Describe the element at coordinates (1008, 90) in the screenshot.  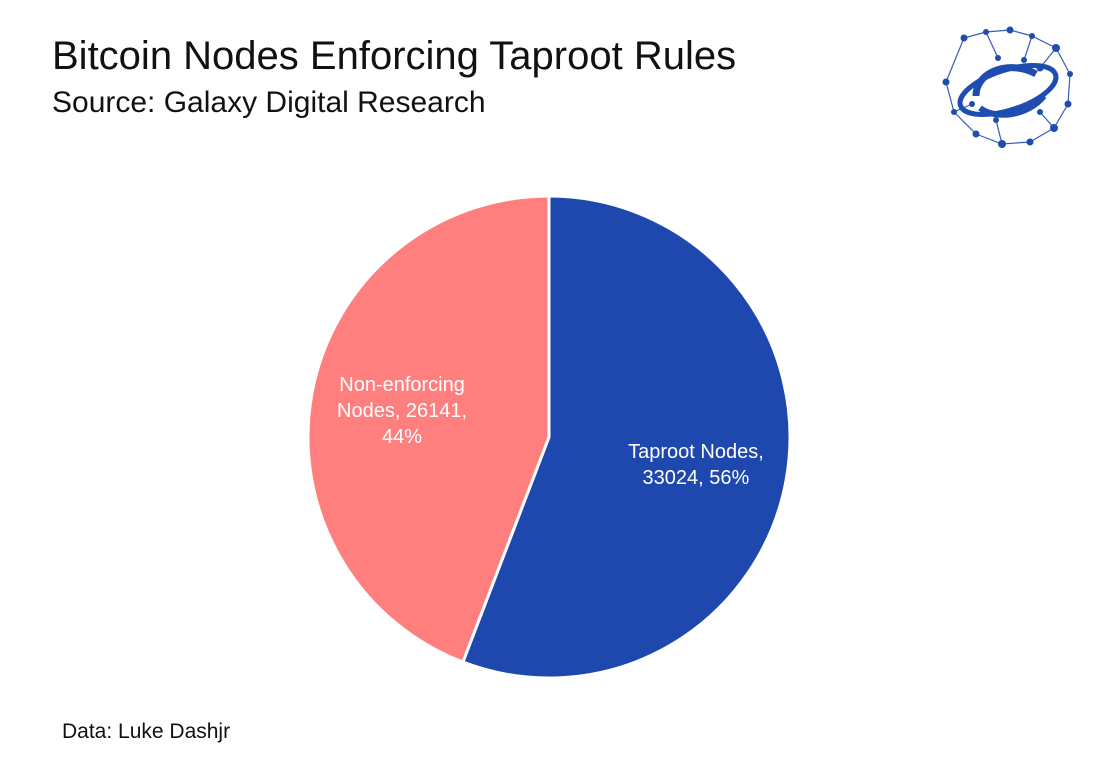
I see `logo-orbit` at that location.